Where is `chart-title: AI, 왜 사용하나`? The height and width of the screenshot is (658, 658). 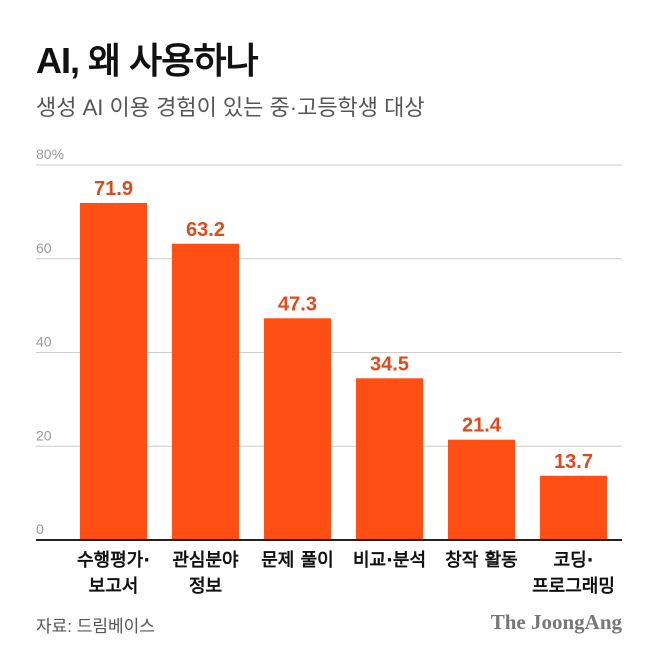 chart-title: AI, 왜 사용하나 is located at coordinates (147, 60).